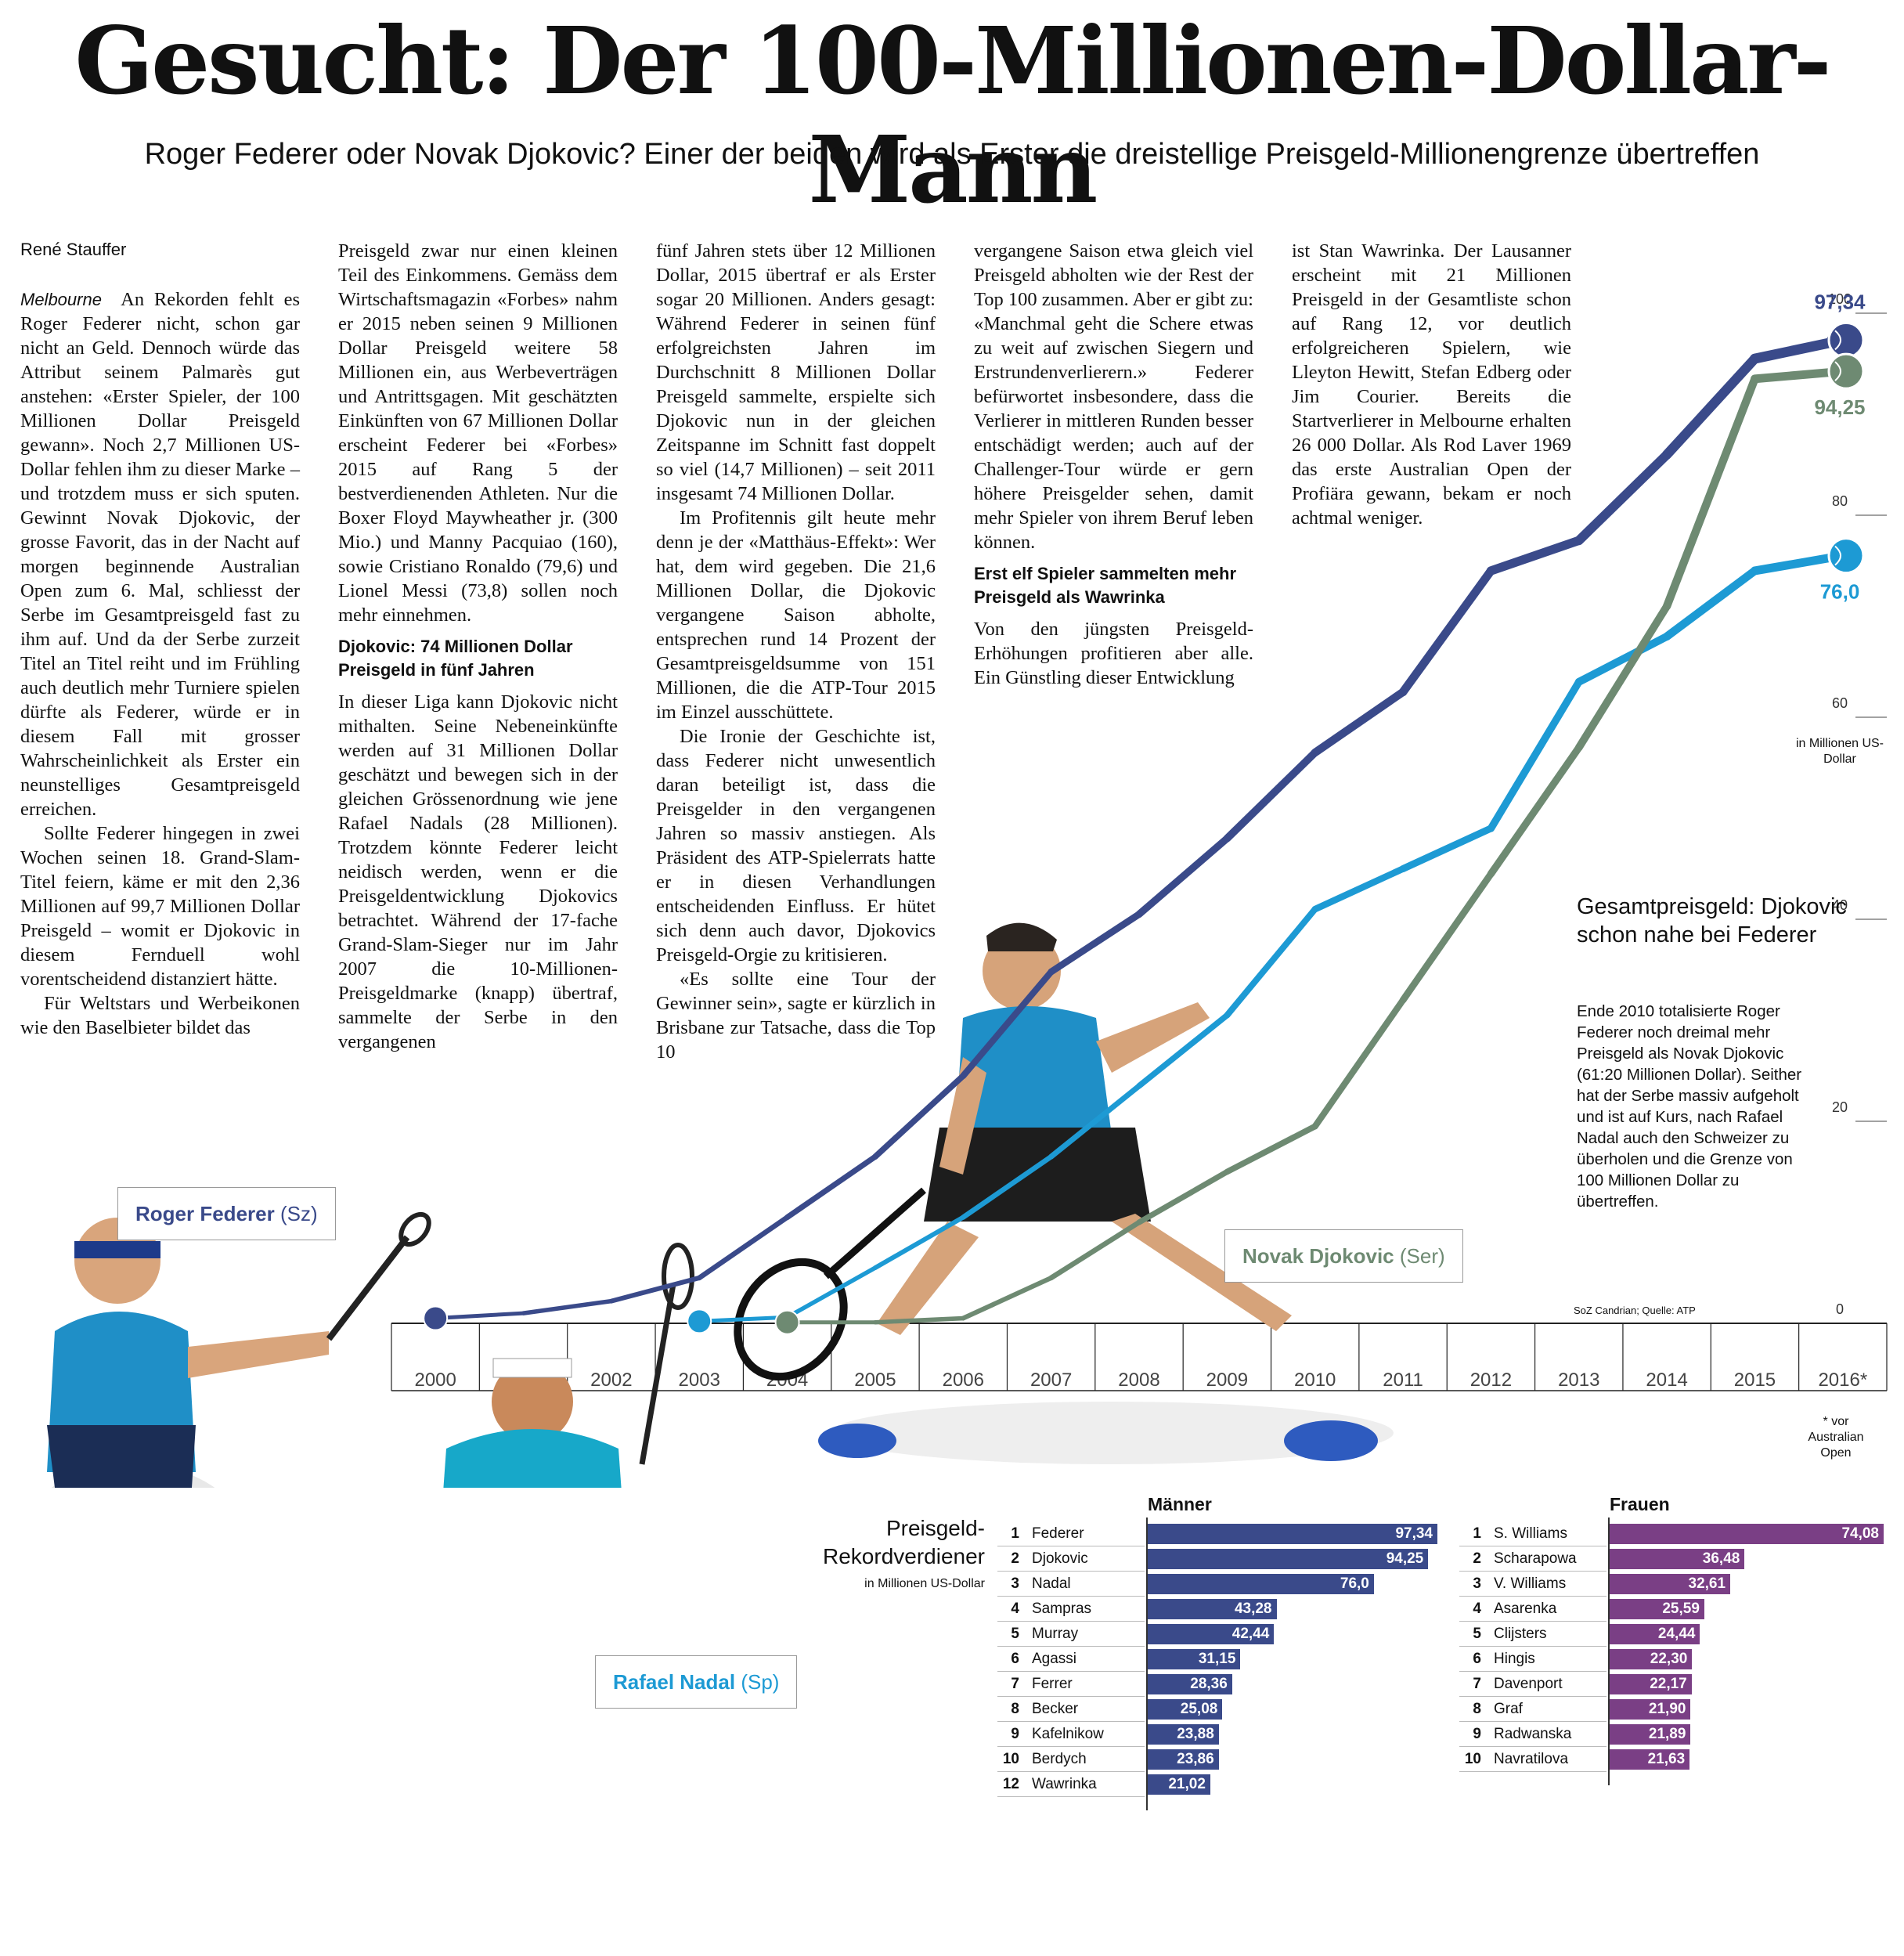  I want to click on ranking-row: 6 Agassi 31,15, so click(1225, 1660).